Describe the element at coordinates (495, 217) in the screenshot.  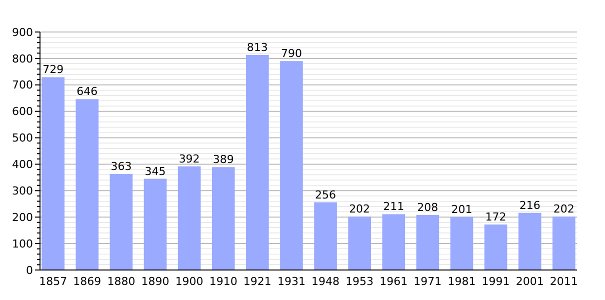
I see `data-label: 172` at that location.